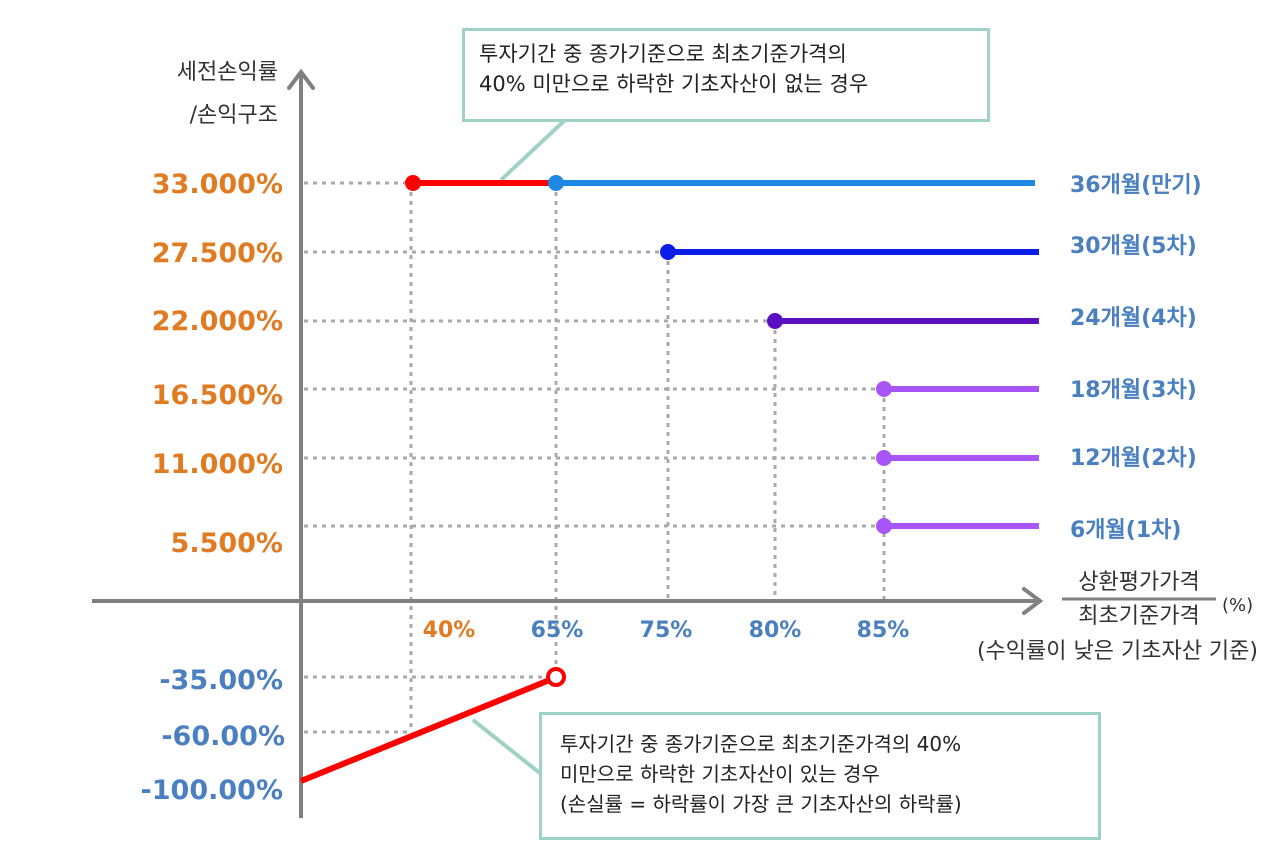 This screenshot has width=1280, height=857. What do you see at coordinates (301, 79) in the screenshot?
I see `y-axis-arrow-icon` at bounding box center [301, 79].